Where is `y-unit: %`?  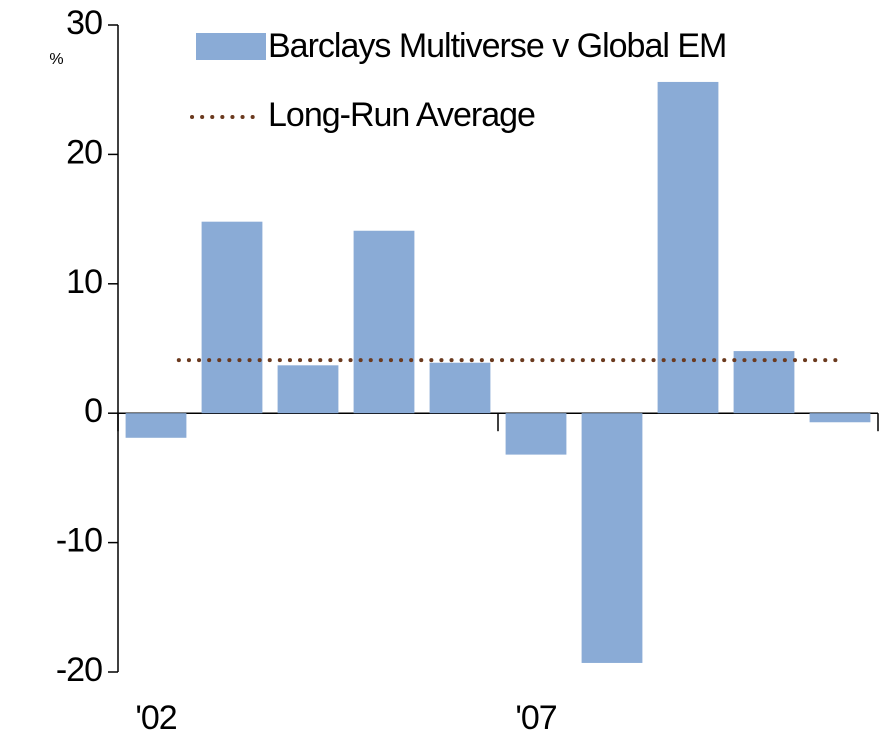
y-unit: % is located at coordinates (56, 59).